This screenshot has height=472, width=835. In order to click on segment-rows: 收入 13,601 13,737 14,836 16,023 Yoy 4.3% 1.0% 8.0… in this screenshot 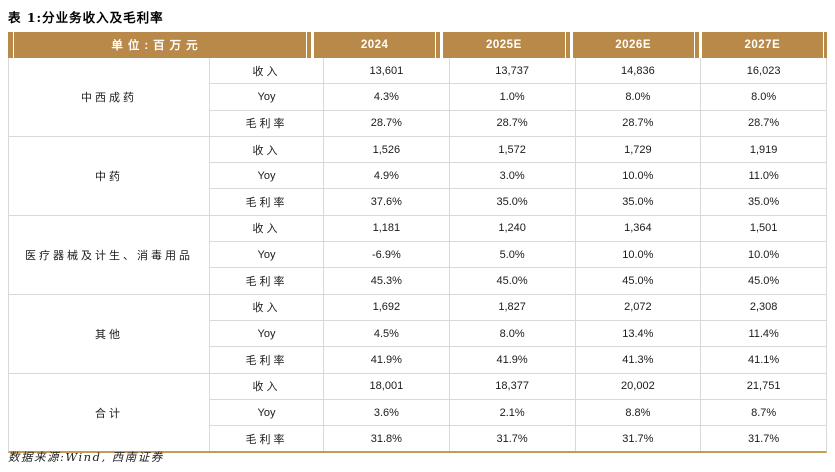, I will do `click(518, 97)`.